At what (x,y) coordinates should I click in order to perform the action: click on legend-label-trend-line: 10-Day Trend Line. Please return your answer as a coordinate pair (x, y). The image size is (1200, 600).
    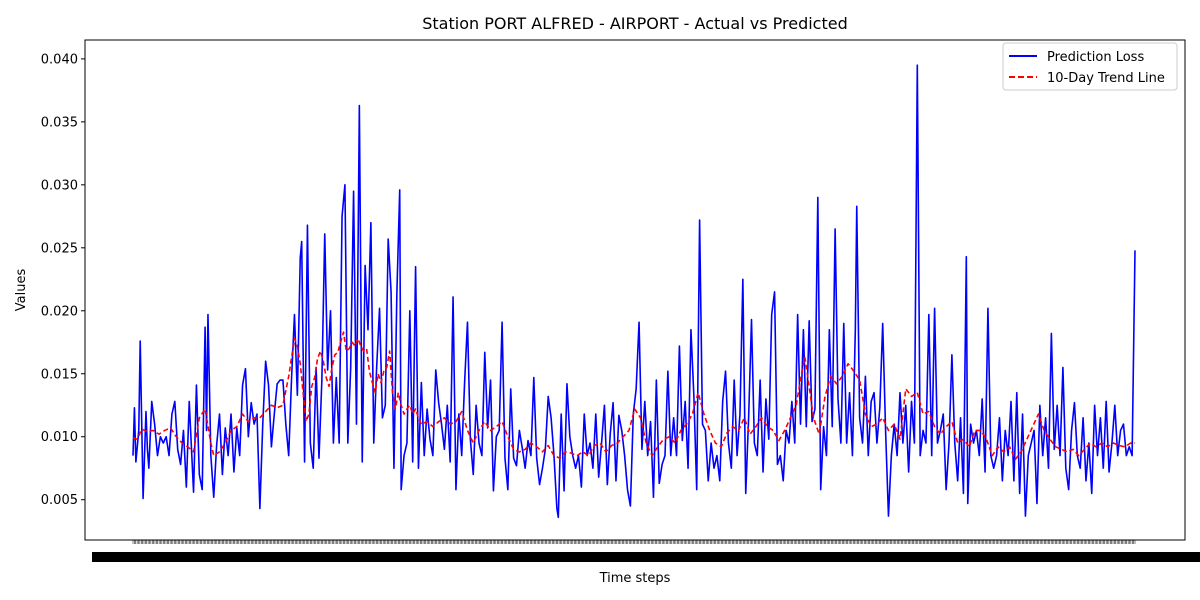
    Looking at the image, I should click on (1106, 78).